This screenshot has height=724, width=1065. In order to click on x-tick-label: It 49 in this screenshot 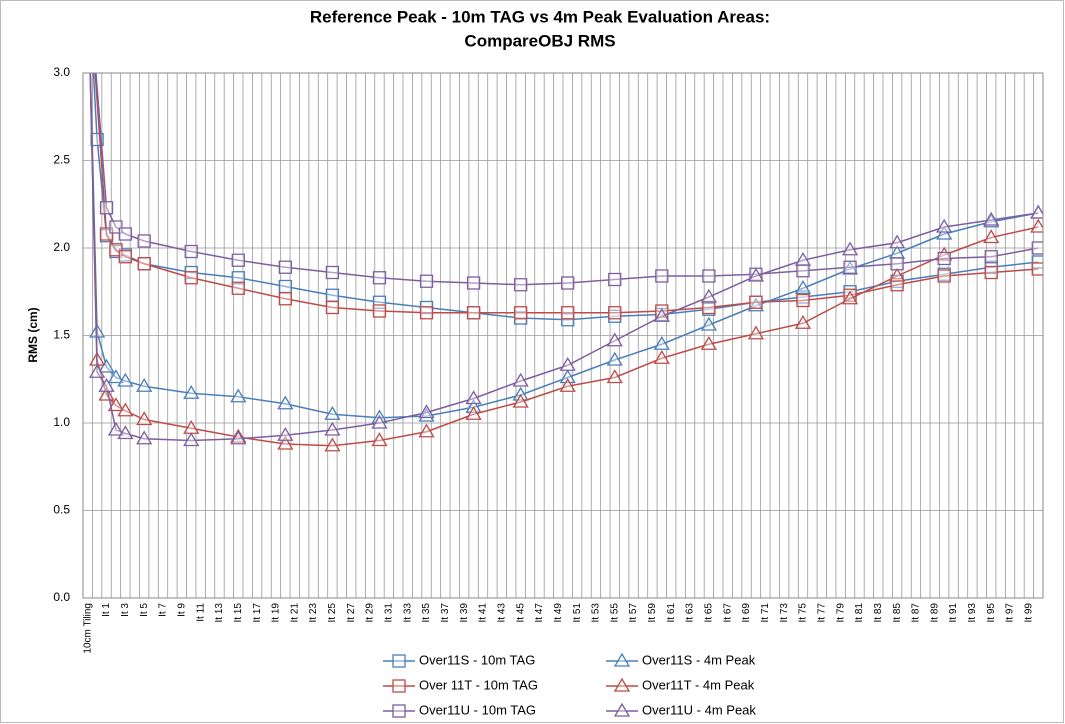, I will do `click(558, 613)`.